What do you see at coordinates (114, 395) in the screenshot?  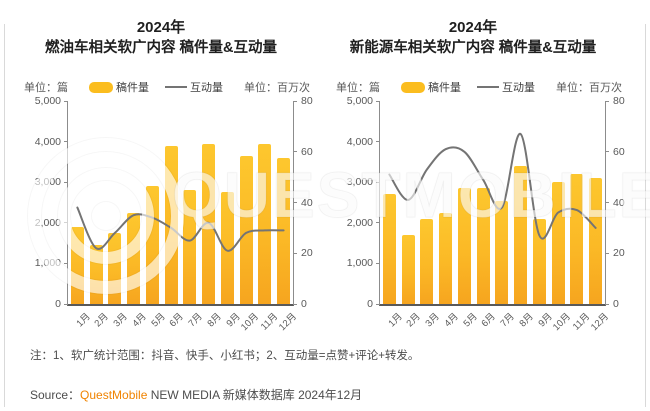 I see `source-brand: QuestMobile` at bounding box center [114, 395].